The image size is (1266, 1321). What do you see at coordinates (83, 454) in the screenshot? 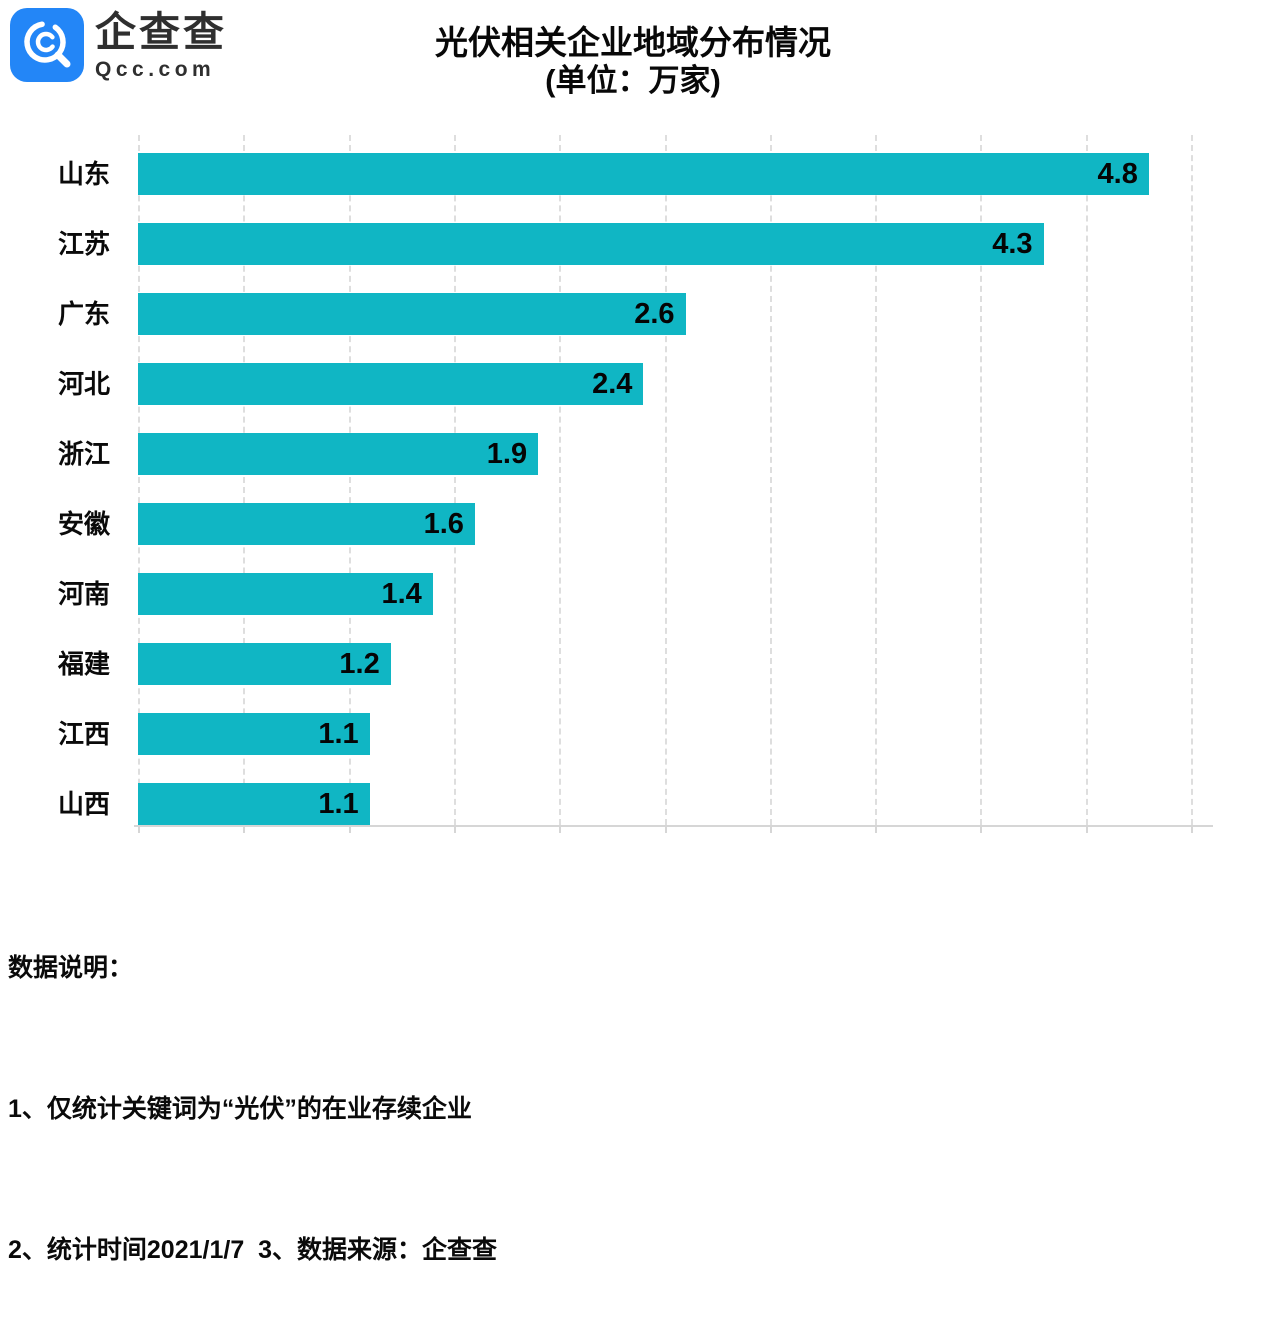
I see `category-label: 浙江` at bounding box center [83, 454].